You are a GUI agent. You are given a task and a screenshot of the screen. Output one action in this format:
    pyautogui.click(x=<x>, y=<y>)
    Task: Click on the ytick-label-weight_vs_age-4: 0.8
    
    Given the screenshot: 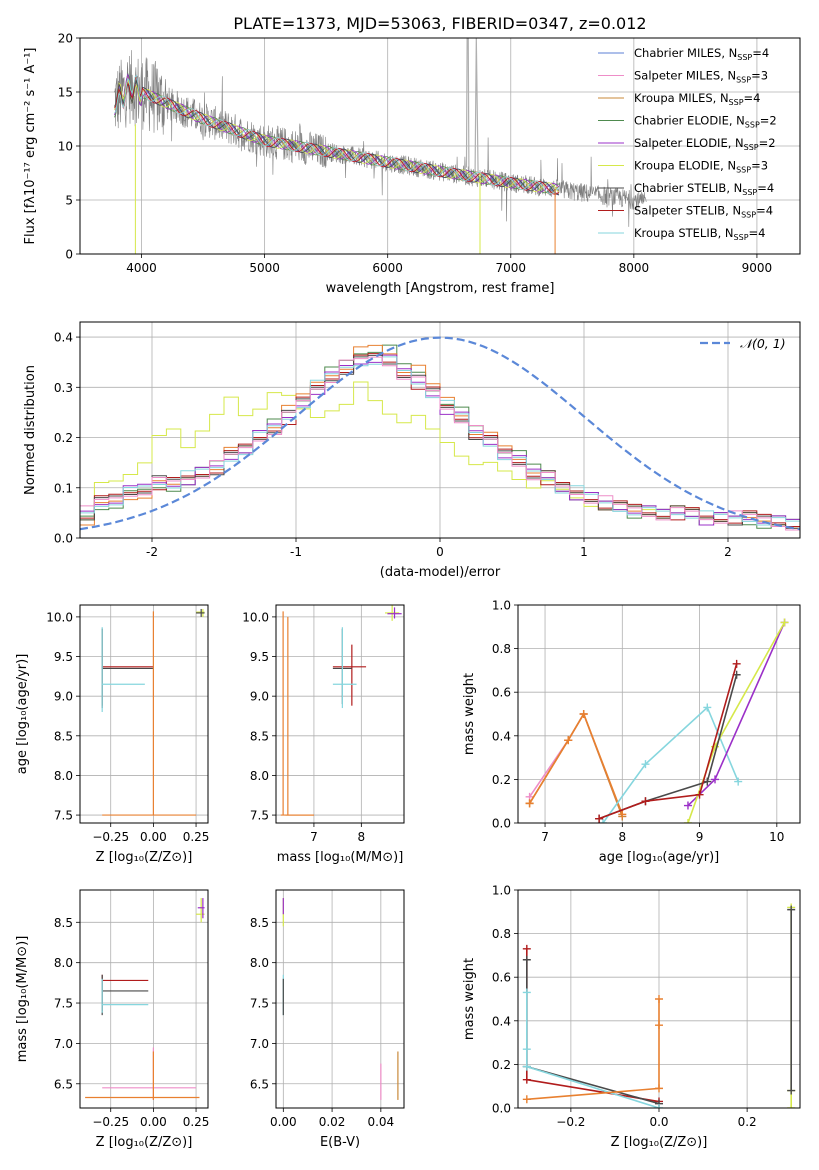 What is the action you would take?
    pyautogui.click(x=501, y=649)
    